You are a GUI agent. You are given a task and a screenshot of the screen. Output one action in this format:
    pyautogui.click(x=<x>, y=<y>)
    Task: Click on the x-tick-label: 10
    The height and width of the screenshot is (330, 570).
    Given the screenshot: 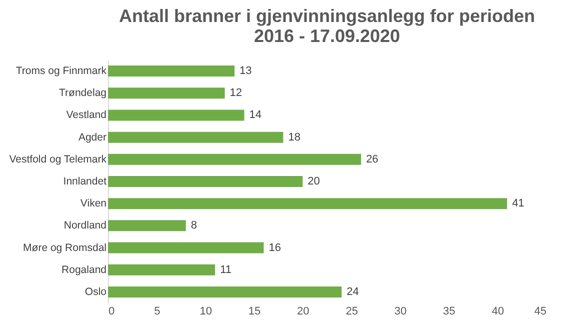 What is the action you would take?
    pyautogui.click(x=206, y=312)
    